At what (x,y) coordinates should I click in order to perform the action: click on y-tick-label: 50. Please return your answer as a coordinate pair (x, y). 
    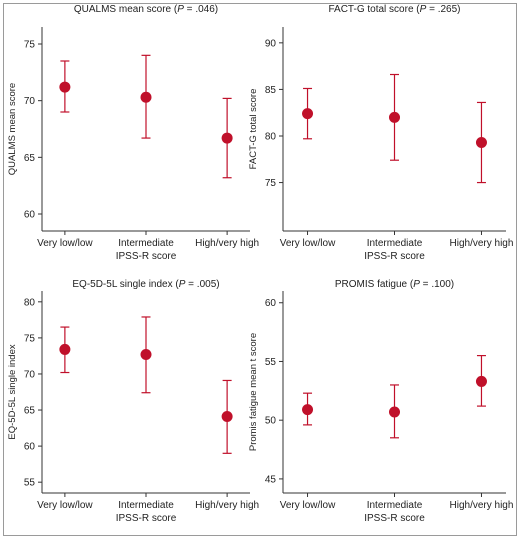
    Looking at the image, I should click on (271, 421).